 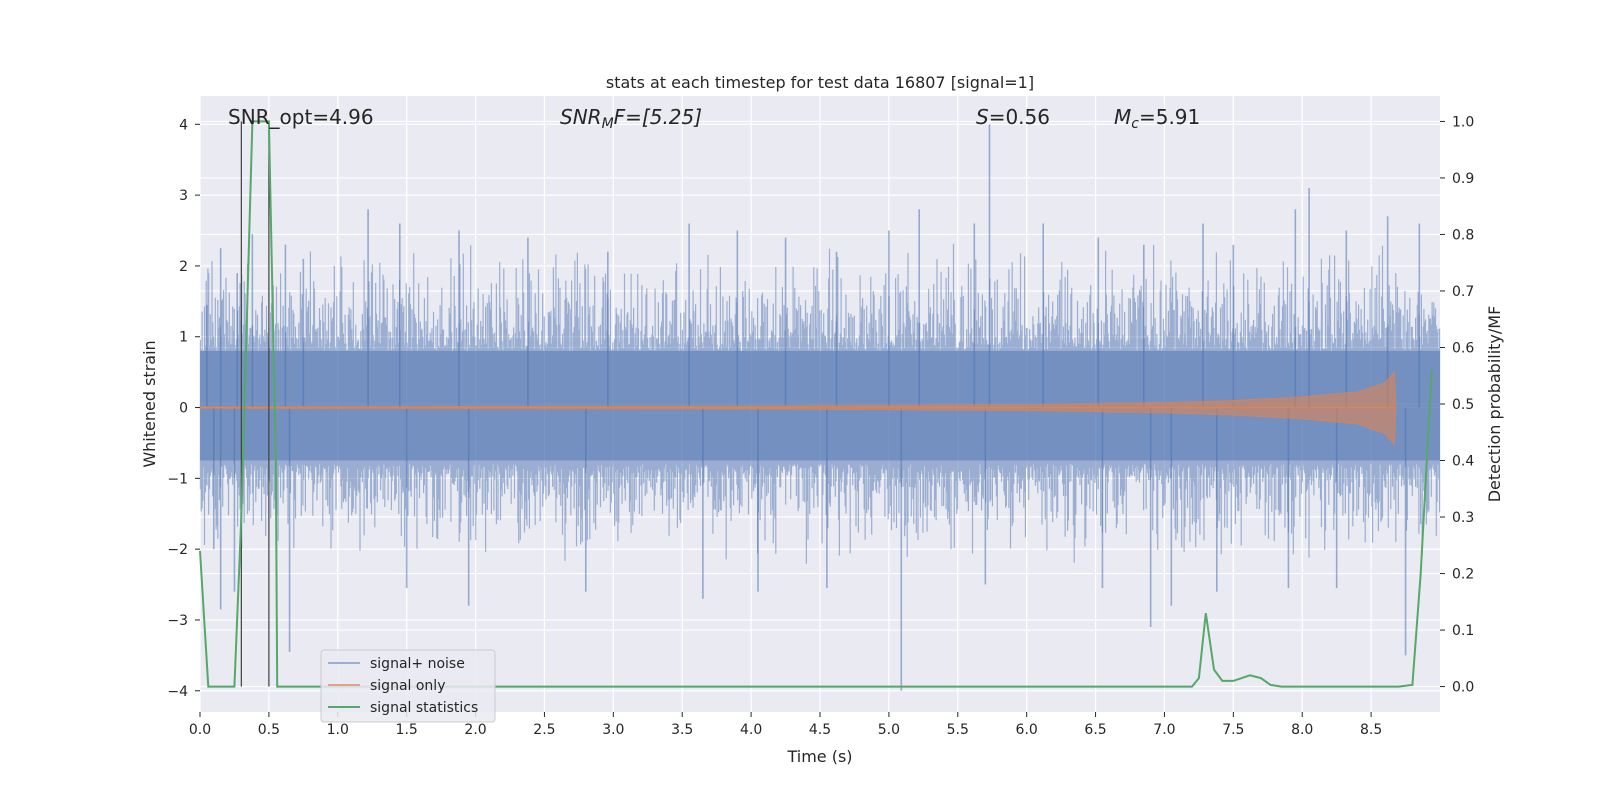 What do you see at coordinates (177, 621) in the screenshot?
I see `y-tick-label-1: −3` at bounding box center [177, 621].